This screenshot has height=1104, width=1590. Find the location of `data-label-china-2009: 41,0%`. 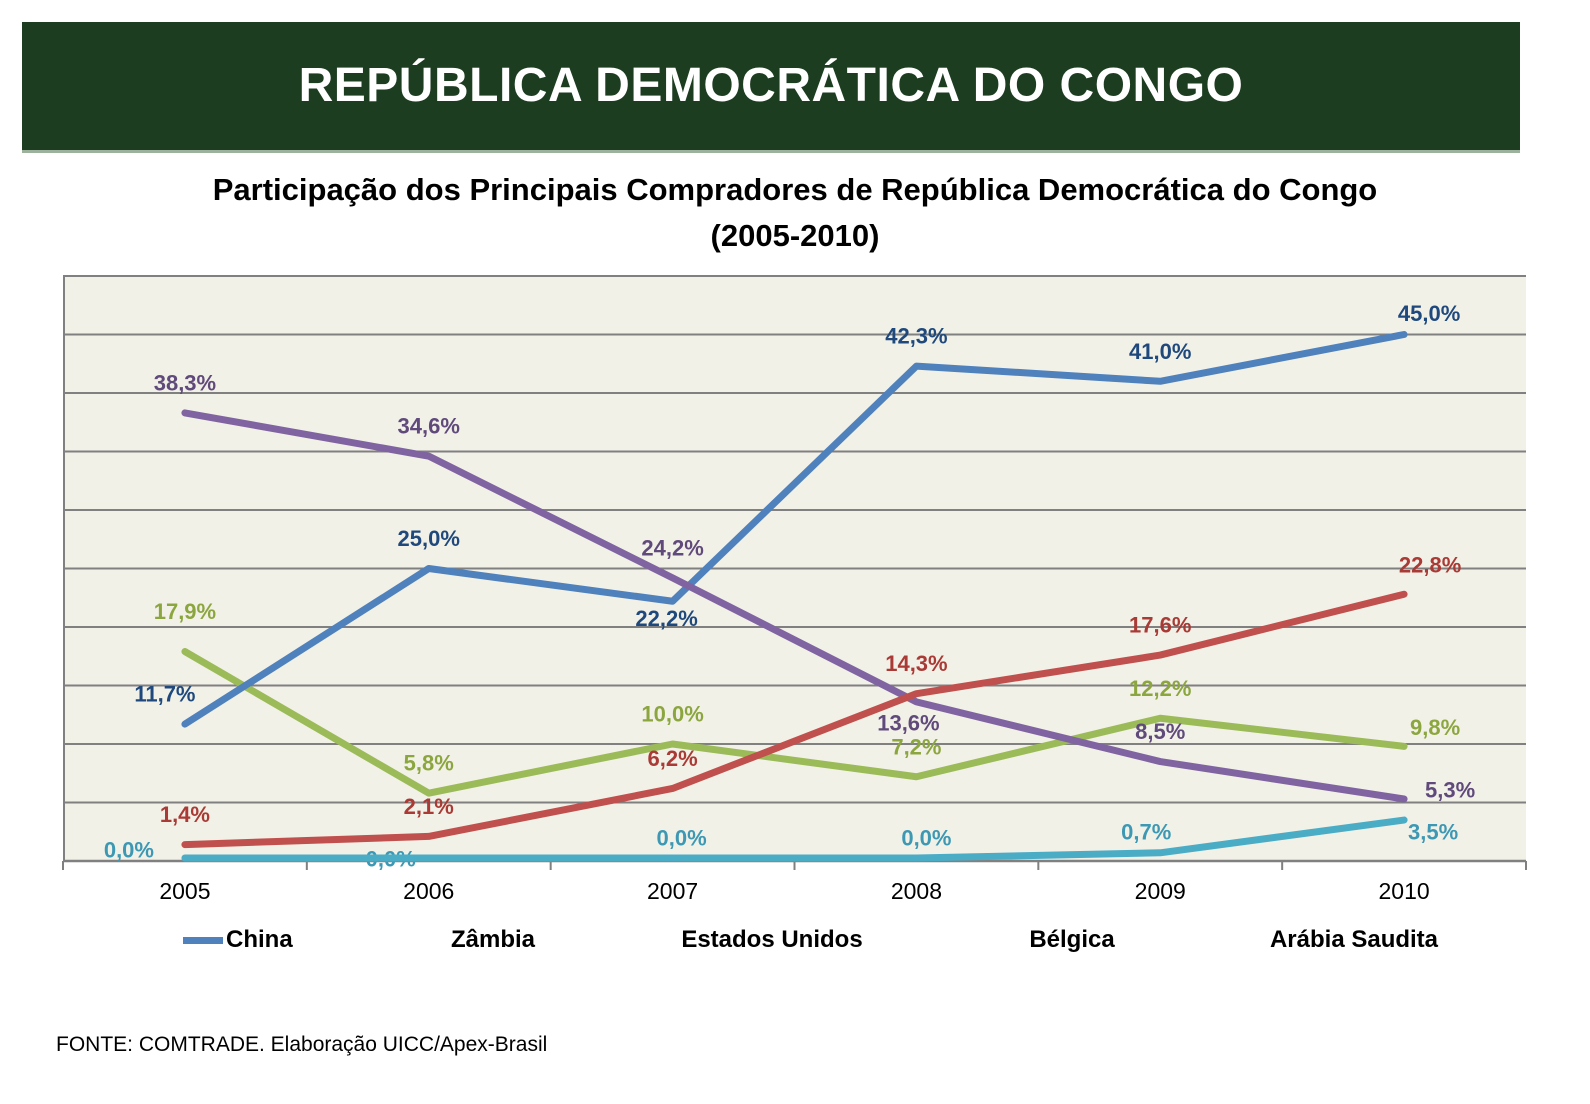

data-label-china-2009: 41,0% is located at coordinates (1160, 351).